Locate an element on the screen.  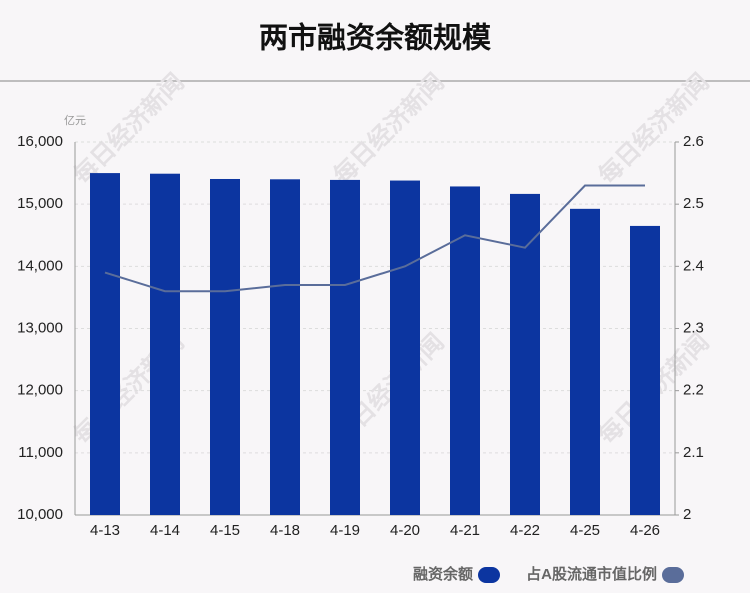
x-tick-label: 4-13 is located at coordinates (105, 530).